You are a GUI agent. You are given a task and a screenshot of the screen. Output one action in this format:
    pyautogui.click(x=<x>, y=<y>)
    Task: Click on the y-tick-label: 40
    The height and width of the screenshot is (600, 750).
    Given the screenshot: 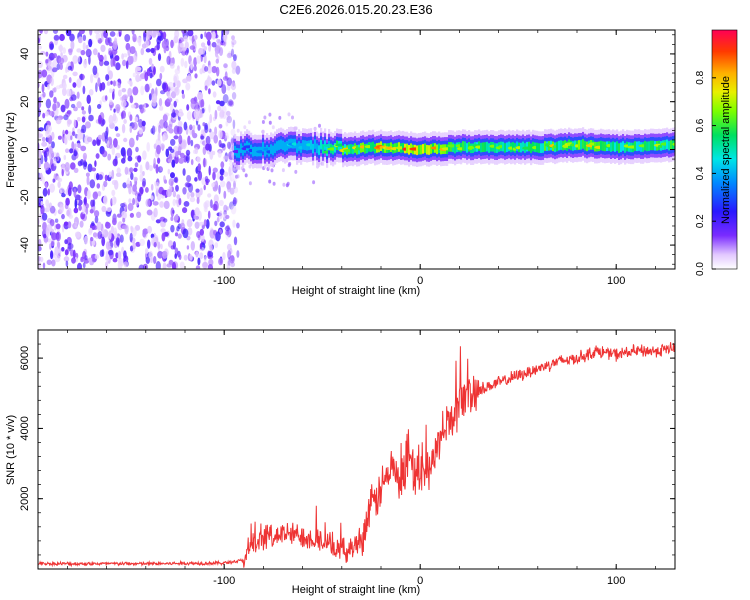 What is the action you would take?
    pyautogui.click(x=25, y=54)
    